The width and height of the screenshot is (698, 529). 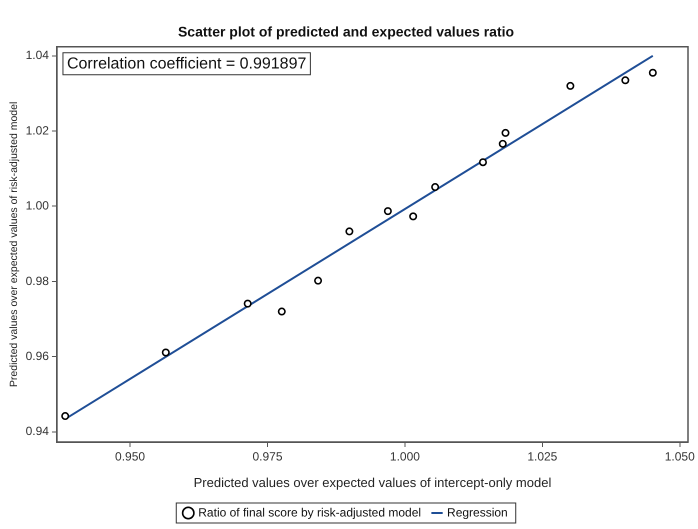 I want to click on legend-label: Ratio of final score by risk-adjusted model, so click(x=310, y=512).